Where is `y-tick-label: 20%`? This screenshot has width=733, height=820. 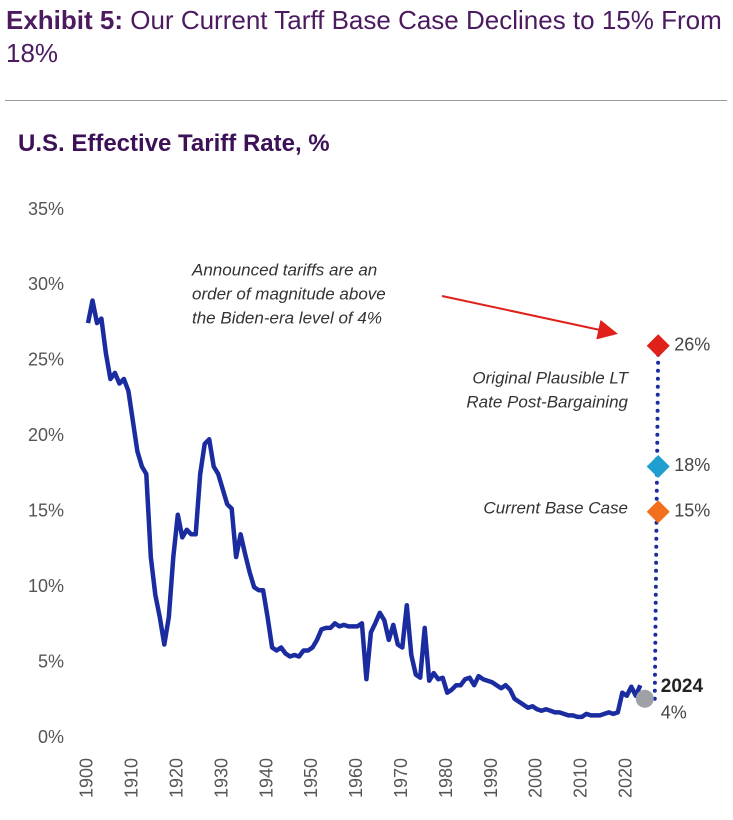
y-tick-label: 20% is located at coordinates (46, 435).